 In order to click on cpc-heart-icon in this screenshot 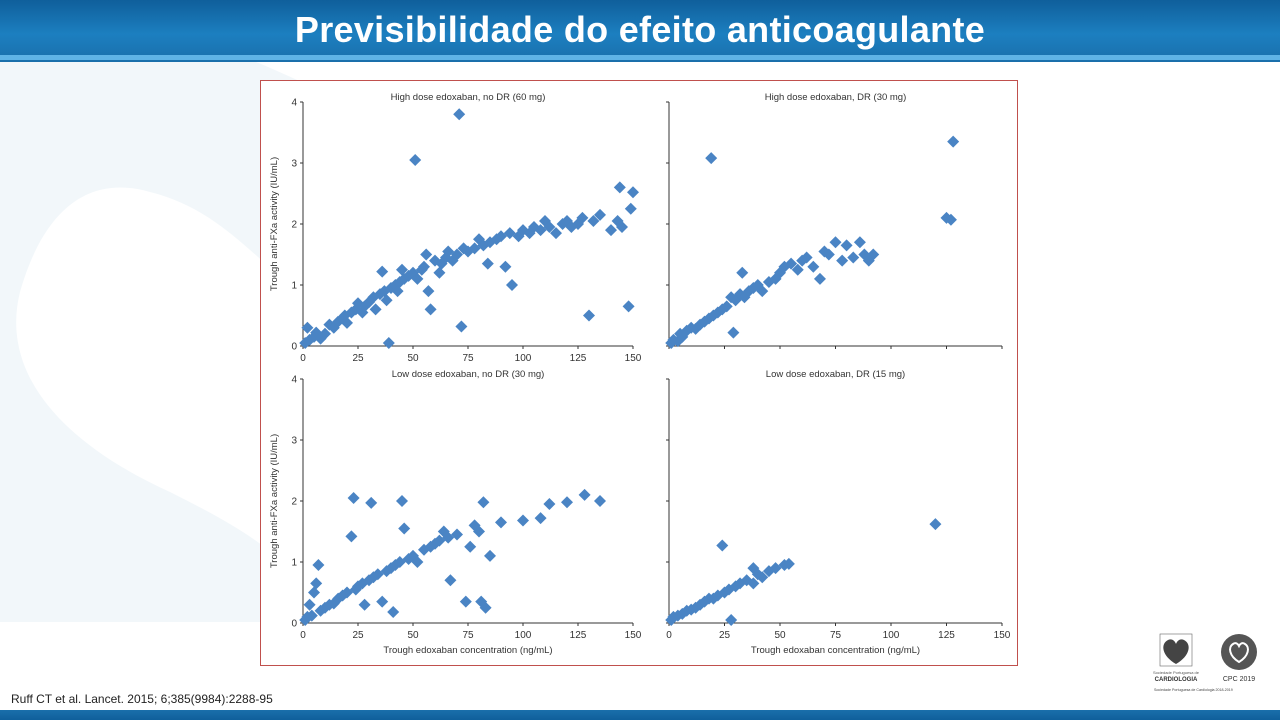, I will do `click(1239, 653)`.